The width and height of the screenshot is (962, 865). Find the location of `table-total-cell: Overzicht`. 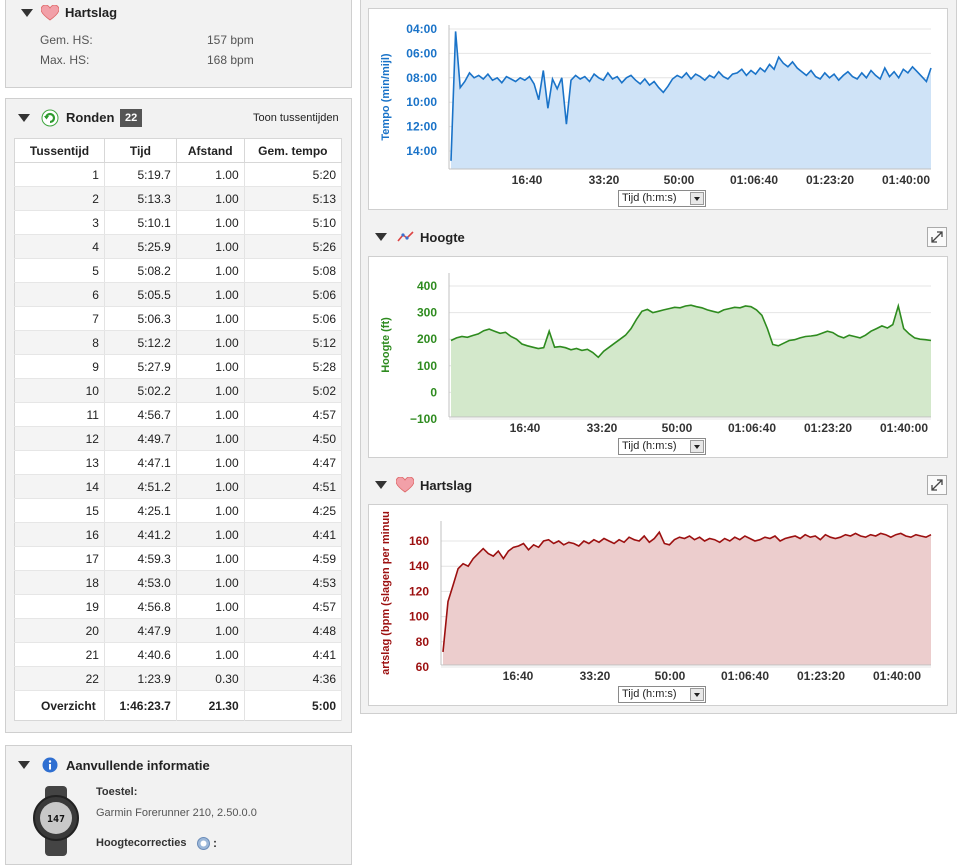

table-total-cell: Overzicht is located at coordinates (59, 705).